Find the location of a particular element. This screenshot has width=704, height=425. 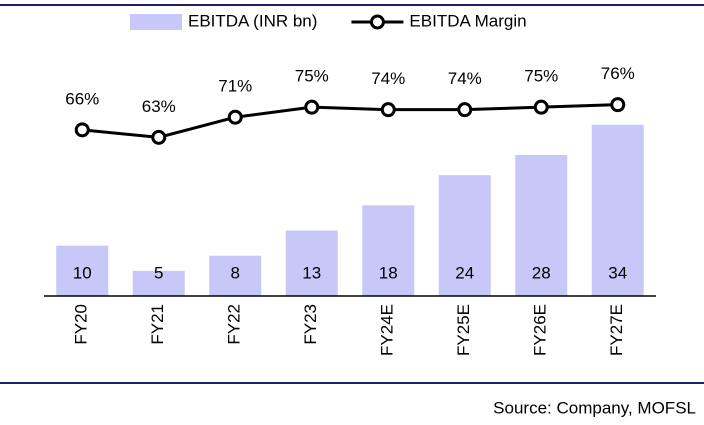

bar-label: 5 is located at coordinates (158, 272).